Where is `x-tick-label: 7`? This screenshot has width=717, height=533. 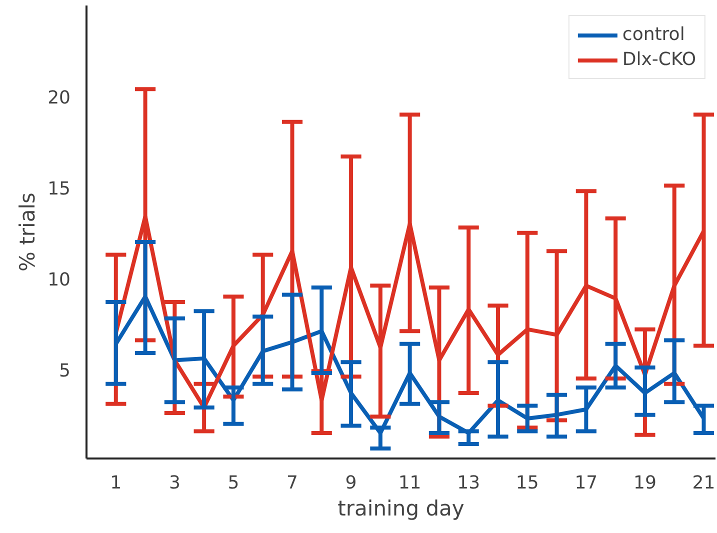
x-tick-label: 7 is located at coordinates (292, 483).